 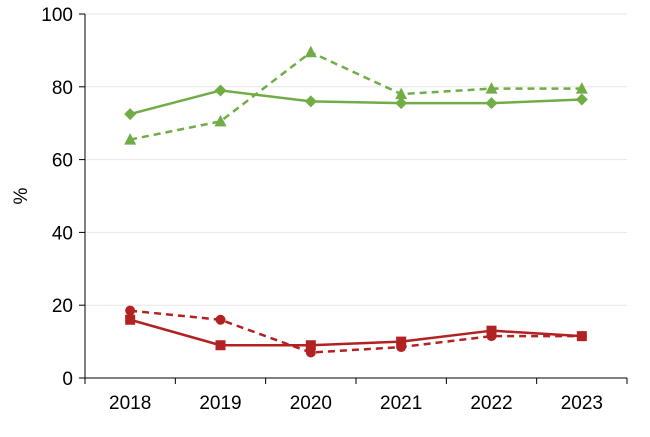 I want to click on x-tick-label: 2018, so click(x=130, y=403).